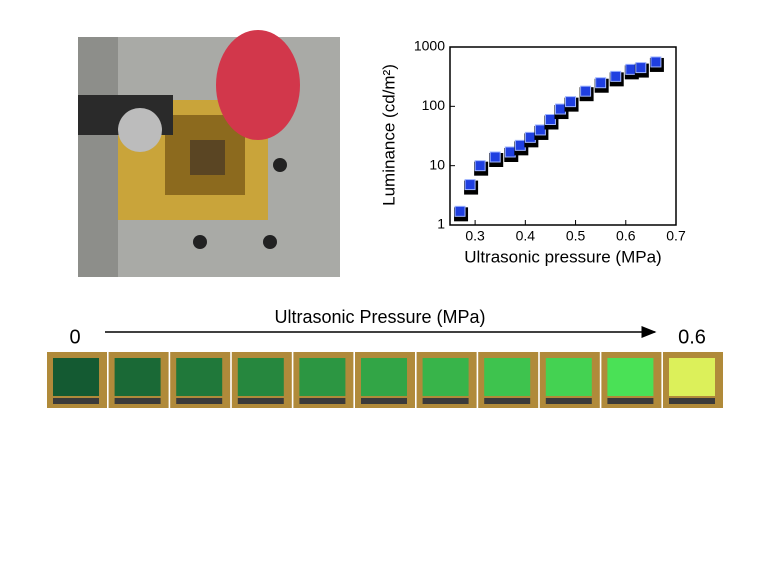 The width and height of the screenshot is (770, 561). I want to click on y-tick-label: 100, so click(434, 105).